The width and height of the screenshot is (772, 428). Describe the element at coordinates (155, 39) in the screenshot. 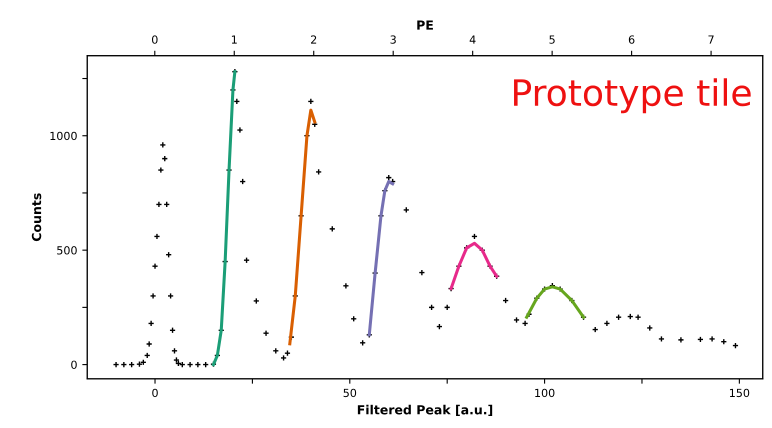

I see `x2-tick-label: 0` at that location.